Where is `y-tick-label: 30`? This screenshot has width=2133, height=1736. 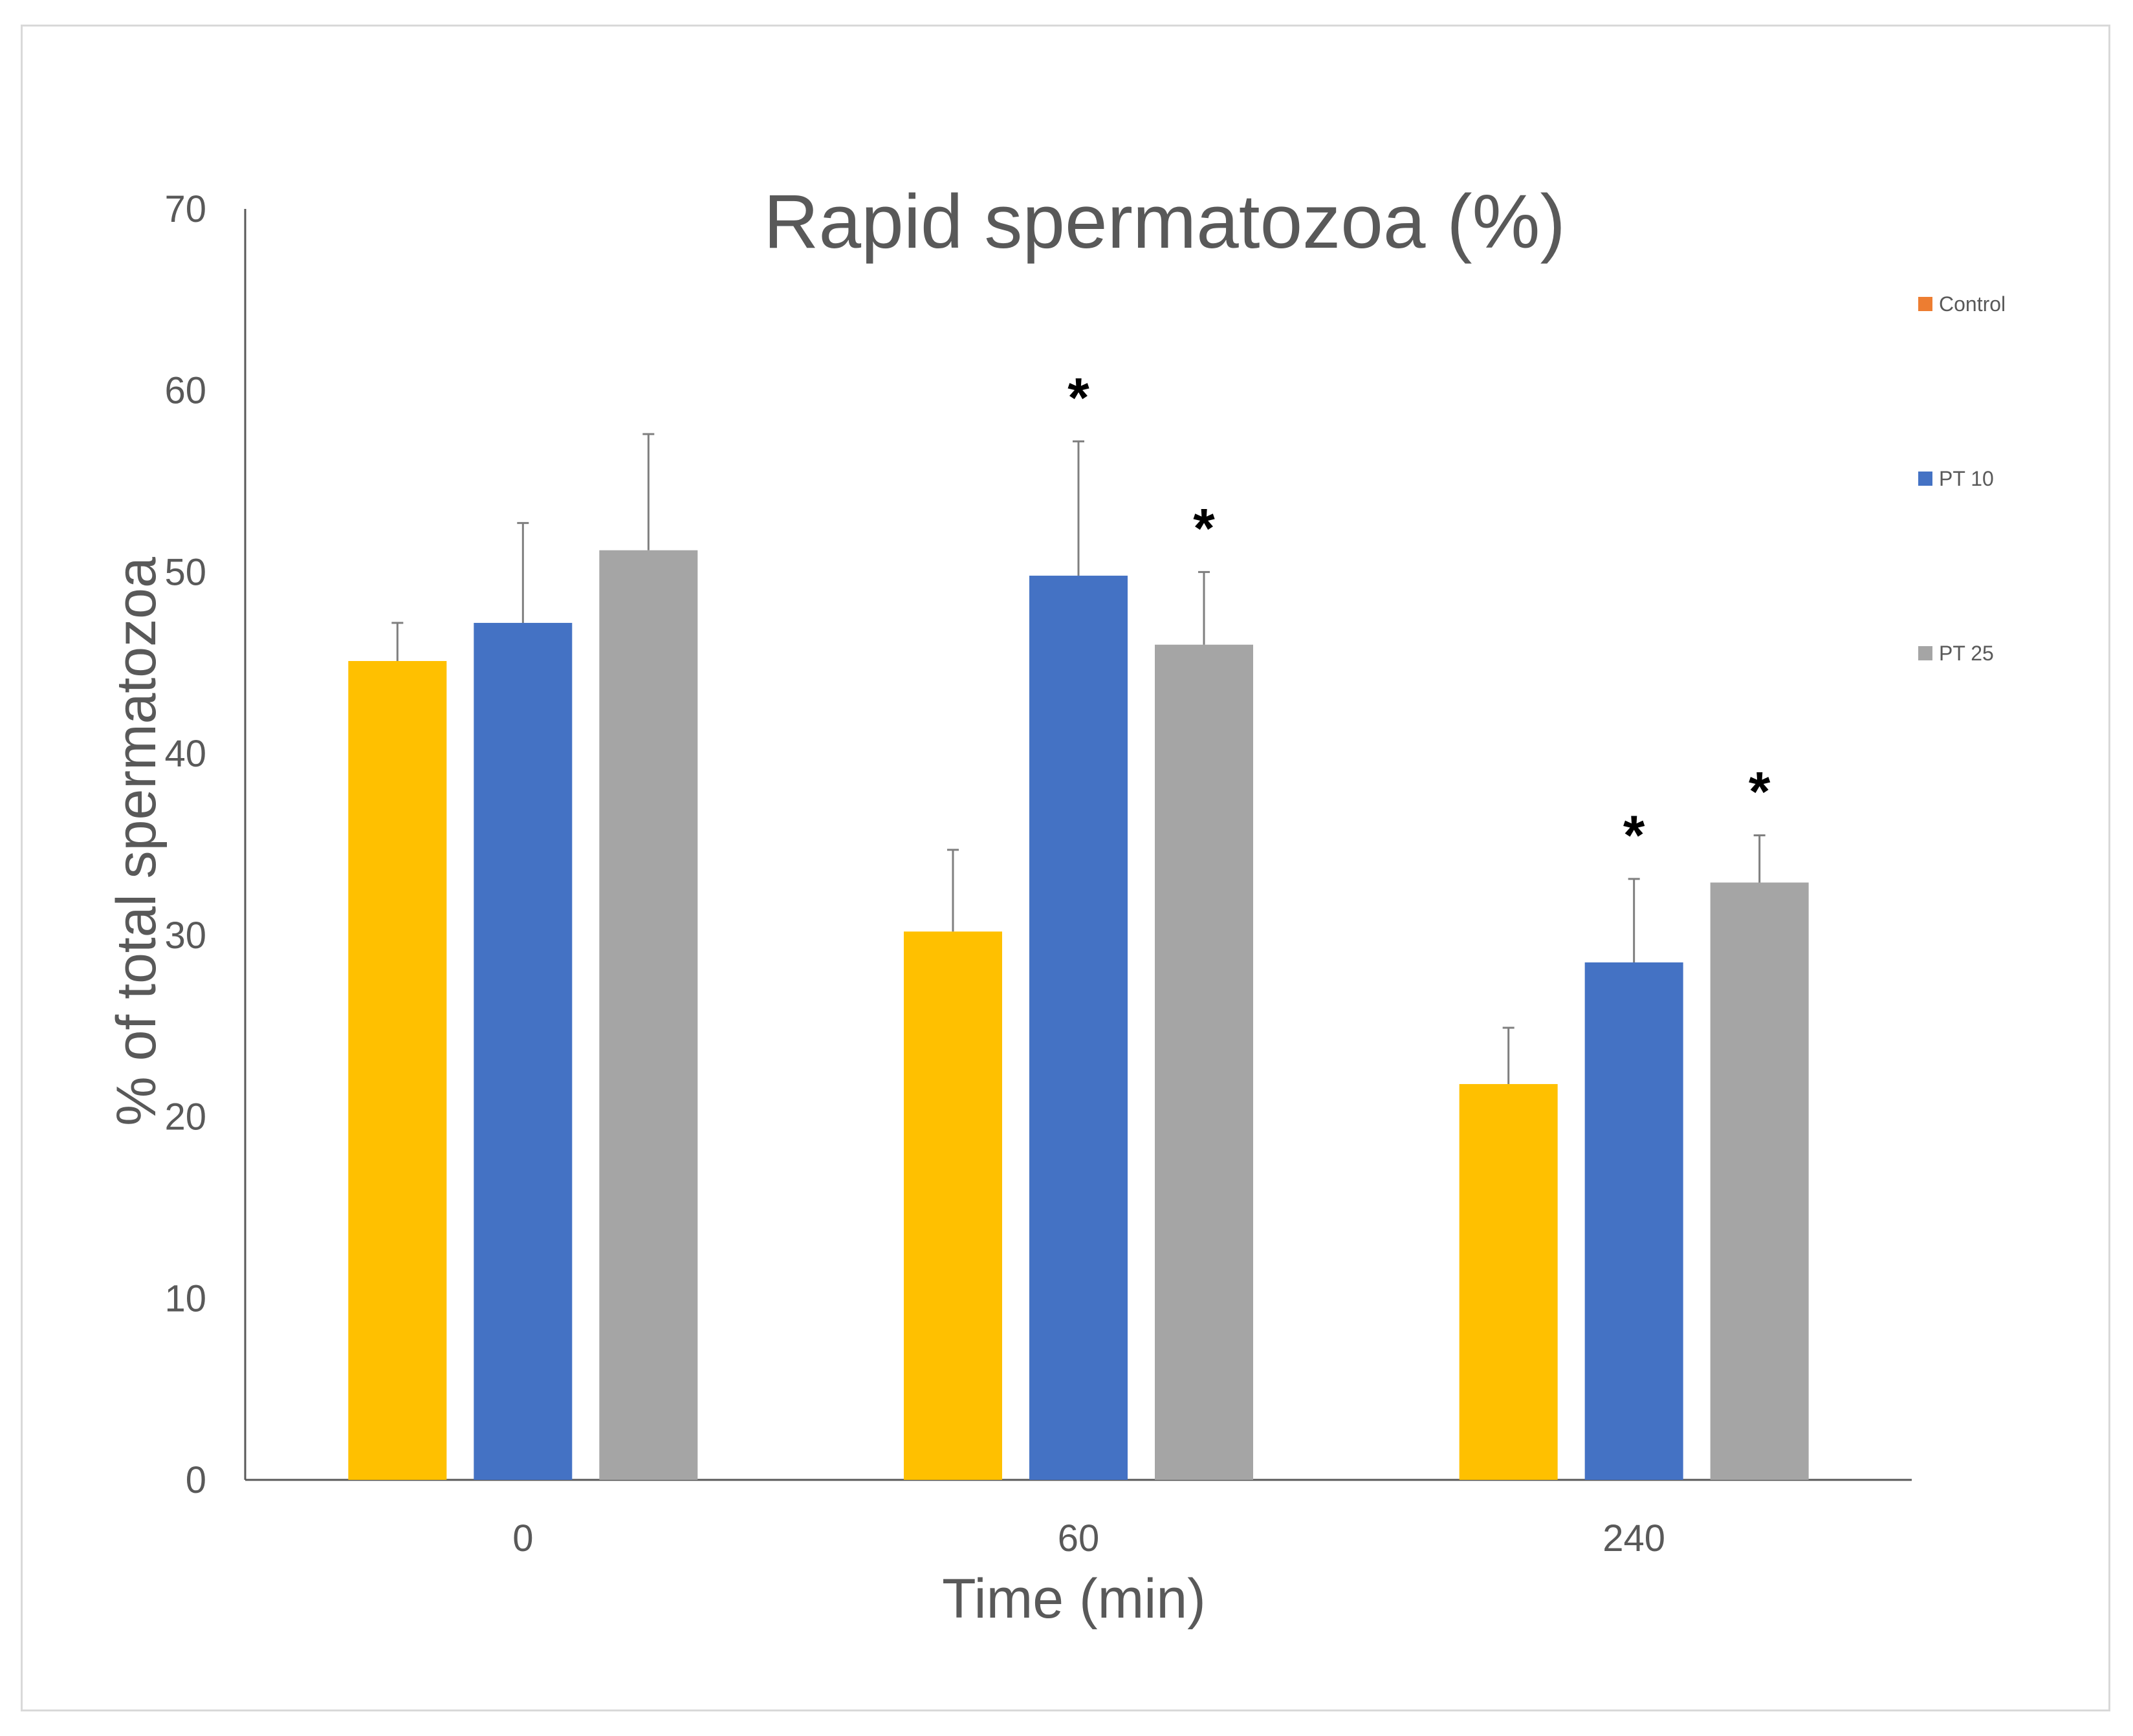
y-tick-label: 30 is located at coordinates (185, 936).